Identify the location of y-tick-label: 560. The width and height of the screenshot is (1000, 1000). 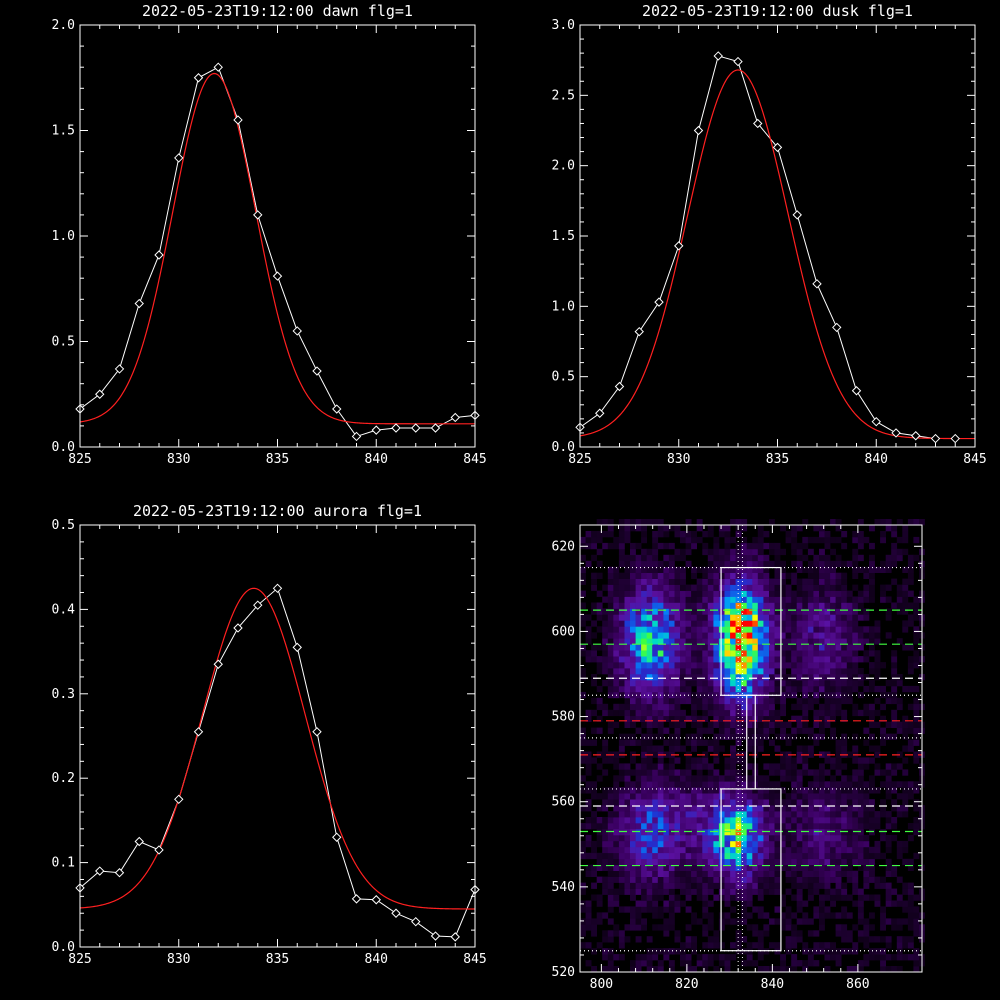
(563, 802).